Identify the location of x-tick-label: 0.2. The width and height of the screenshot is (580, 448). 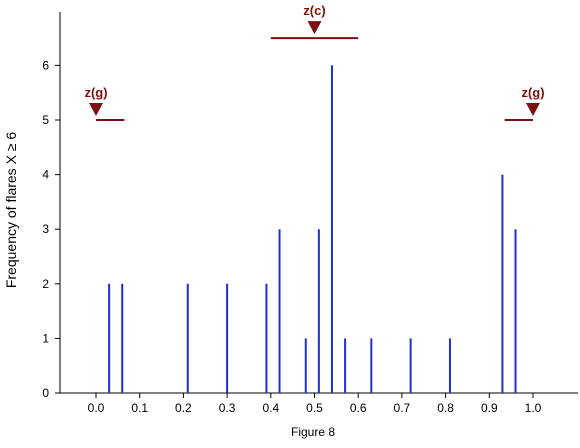
(183, 408).